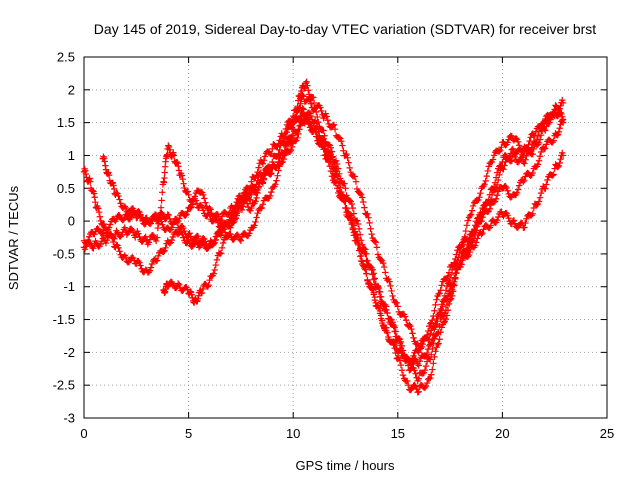  I want to click on y-axis-label: SDTVAR / TECUs, so click(13, 237).